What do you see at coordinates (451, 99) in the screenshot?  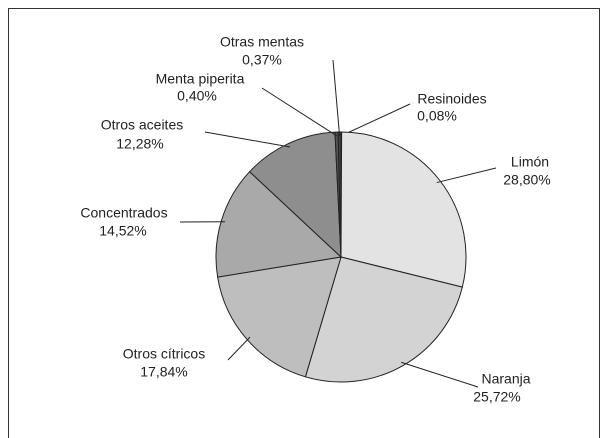 I see `slice-label: Resinoides` at bounding box center [451, 99].